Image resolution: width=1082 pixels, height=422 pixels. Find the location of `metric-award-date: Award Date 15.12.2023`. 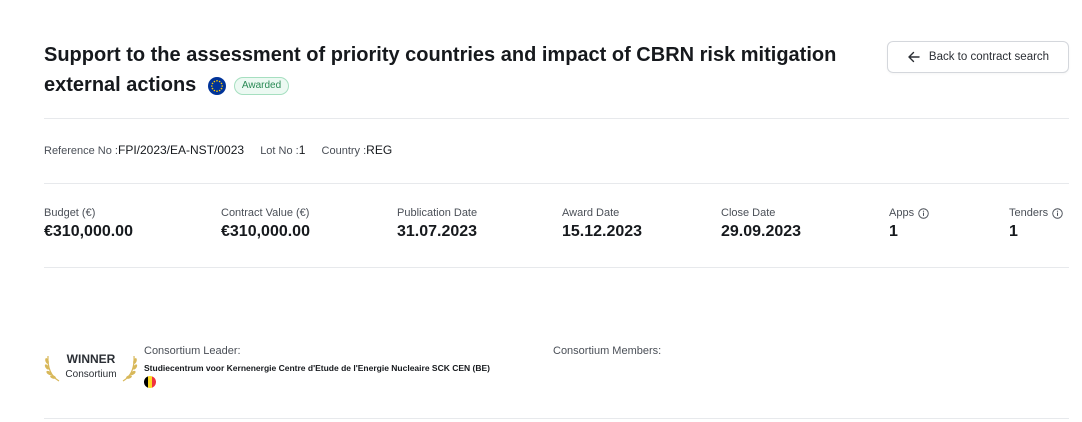

metric-award-date: Award Date 15.12.2023 is located at coordinates (602, 224).